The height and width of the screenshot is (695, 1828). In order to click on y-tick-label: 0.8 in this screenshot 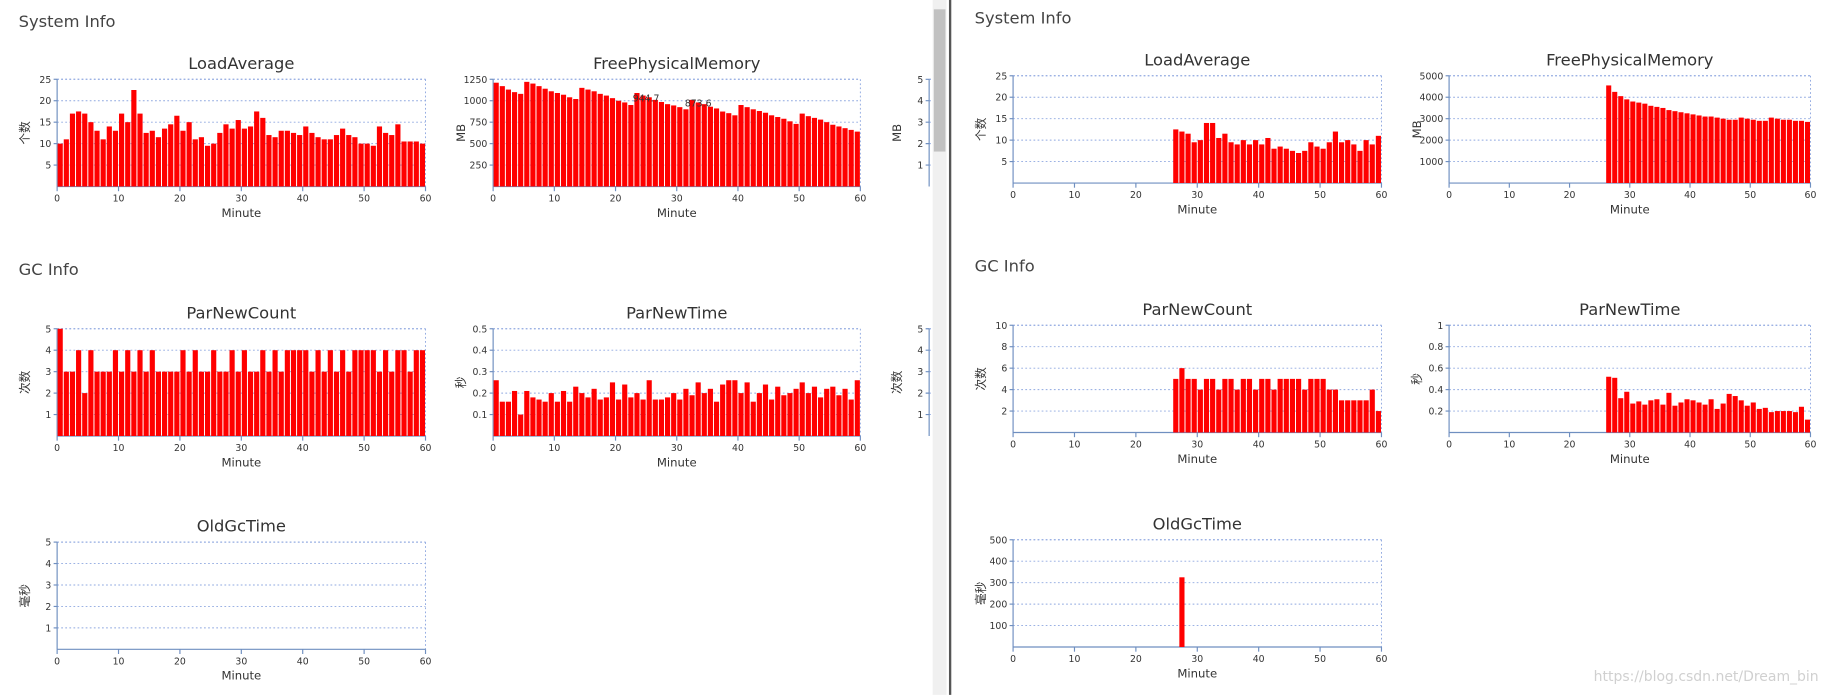, I will do `click(1435, 347)`.